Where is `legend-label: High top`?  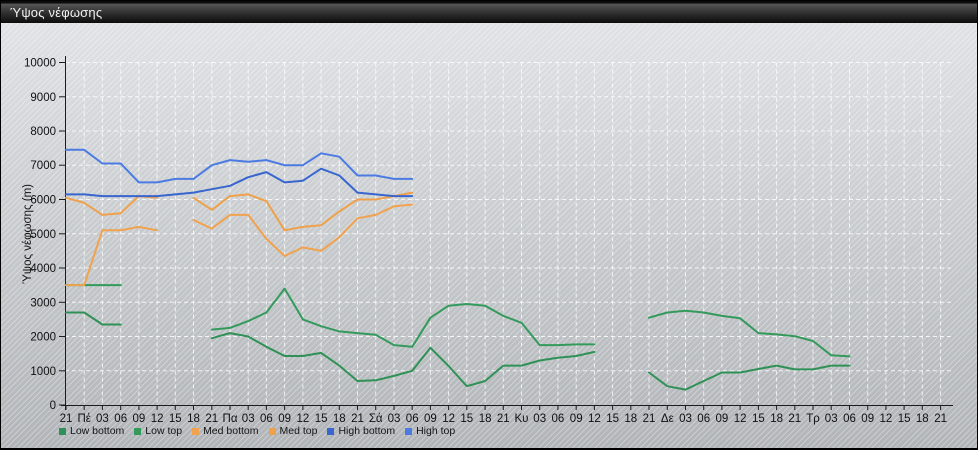
legend-label: High top is located at coordinates (436, 431).